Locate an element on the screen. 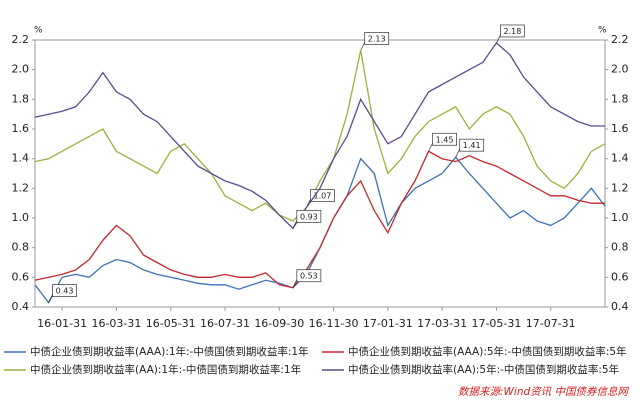  x-tick-label: 16-03-31 is located at coordinates (116, 323).